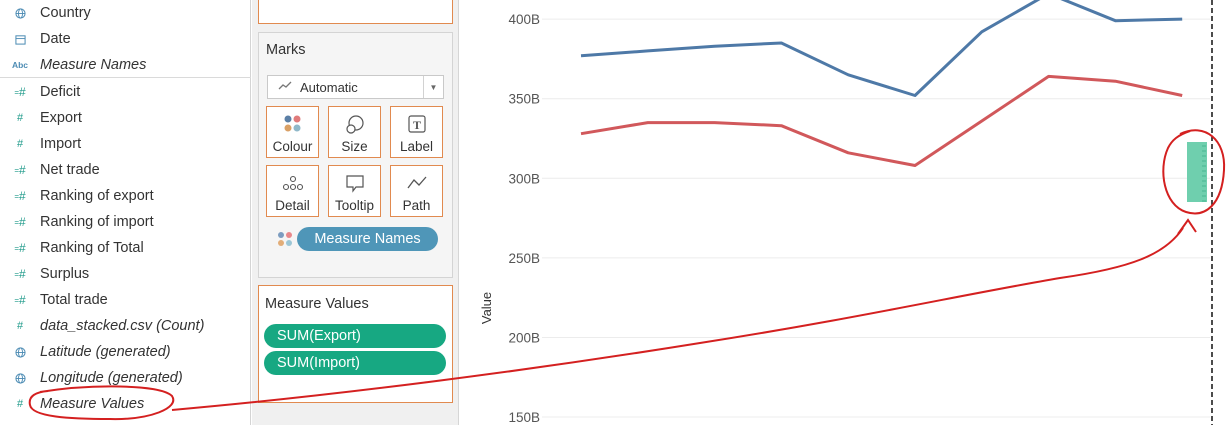  I want to click on colour-button: Colour, so click(292, 132).